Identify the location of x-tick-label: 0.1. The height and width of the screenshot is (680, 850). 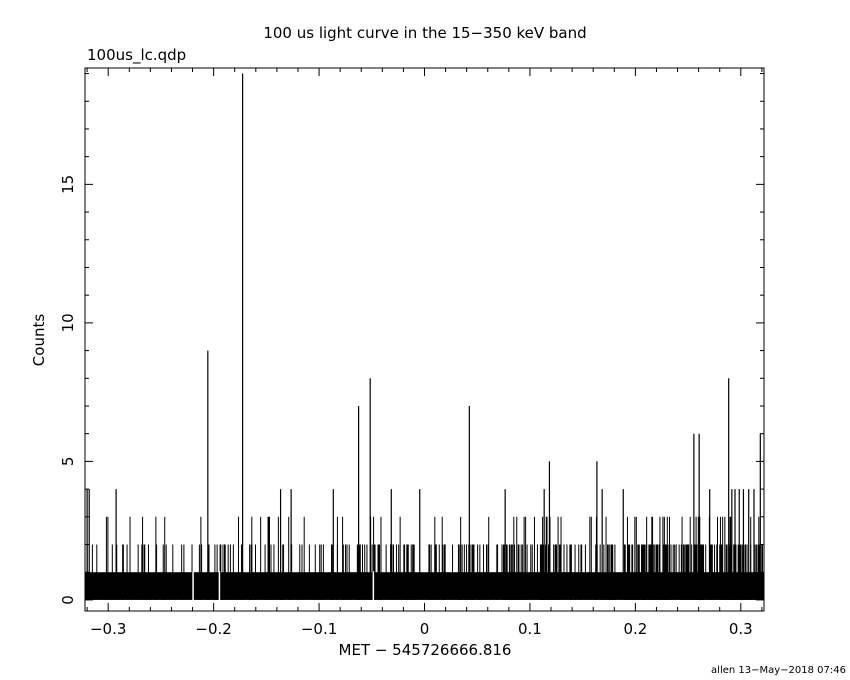
(530, 629).